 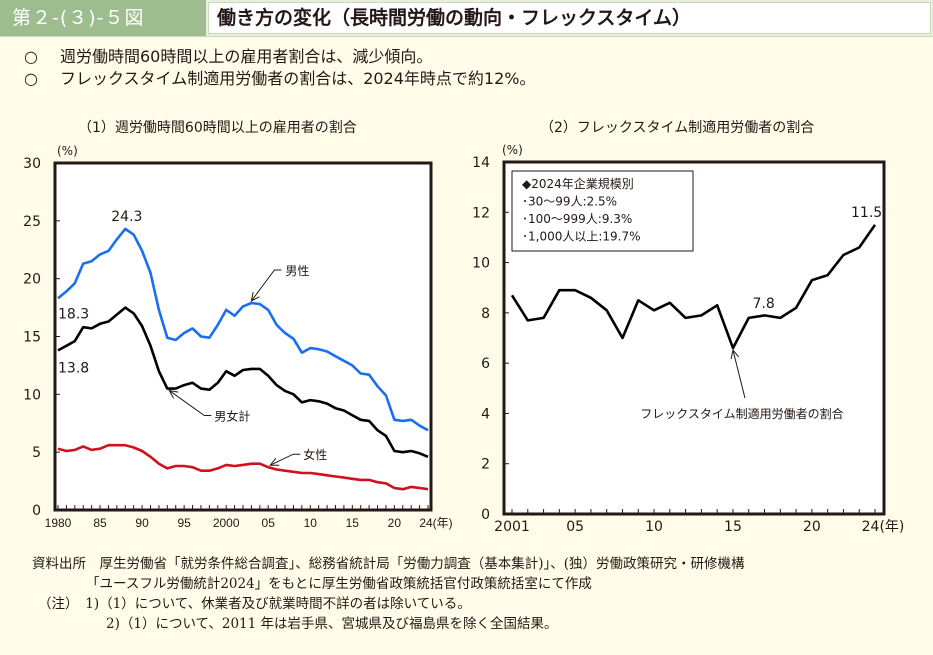 I want to click on summary-text: フレックスタイム制適用労働者の割合は、2024年時点で約12%。, so click(x=298, y=78).